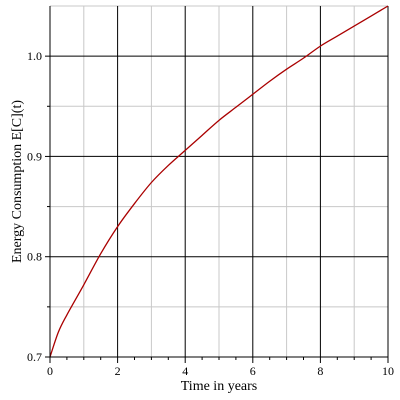 This screenshot has width=400, height=400. What do you see at coordinates (34, 156) in the screenshot?
I see `y-tick-label: 0.9` at bounding box center [34, 156].